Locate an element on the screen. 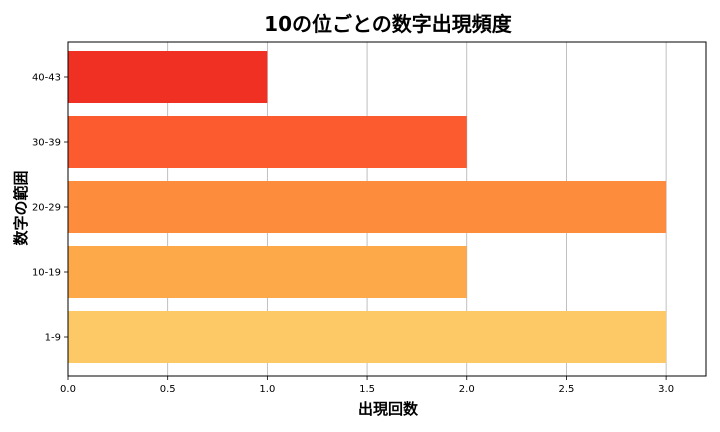  x-tick-label: 1.5 is located at coordinates (367, 389).